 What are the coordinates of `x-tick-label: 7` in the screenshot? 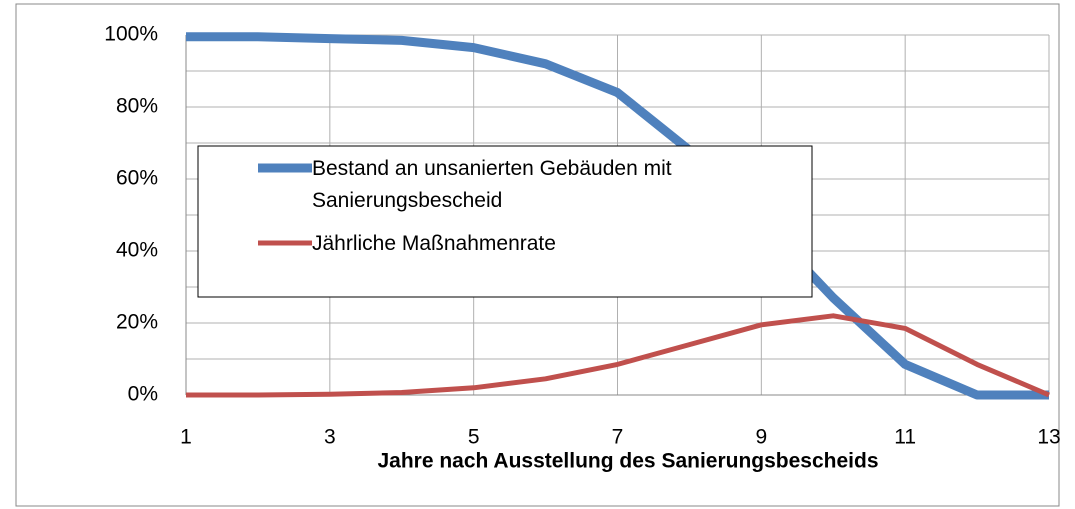 It's located at (618, 437).